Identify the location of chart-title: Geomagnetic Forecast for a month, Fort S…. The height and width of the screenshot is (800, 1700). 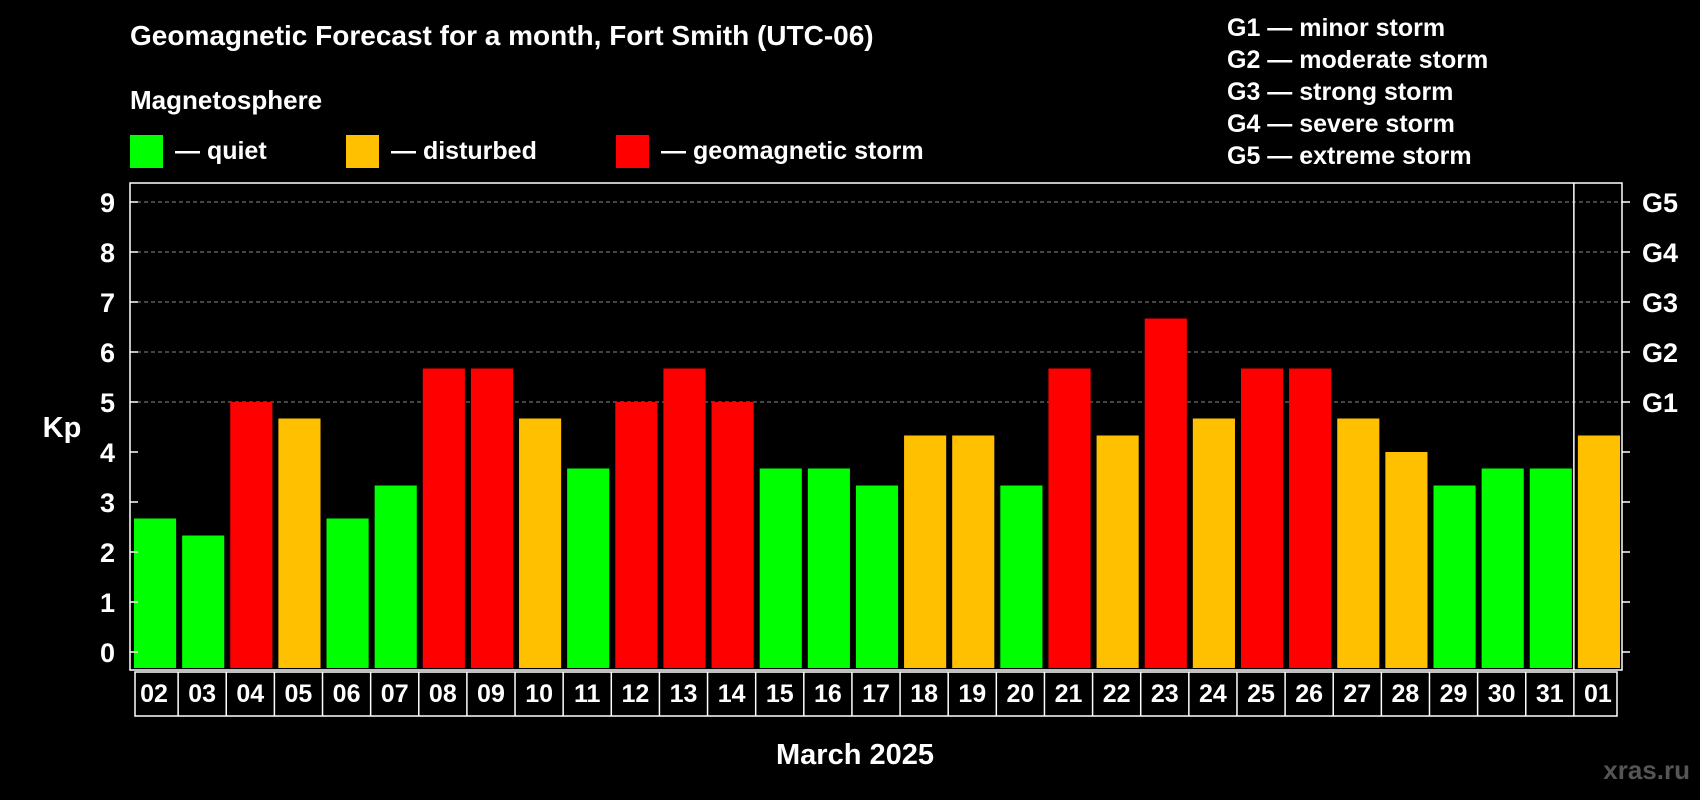
(502, 35).